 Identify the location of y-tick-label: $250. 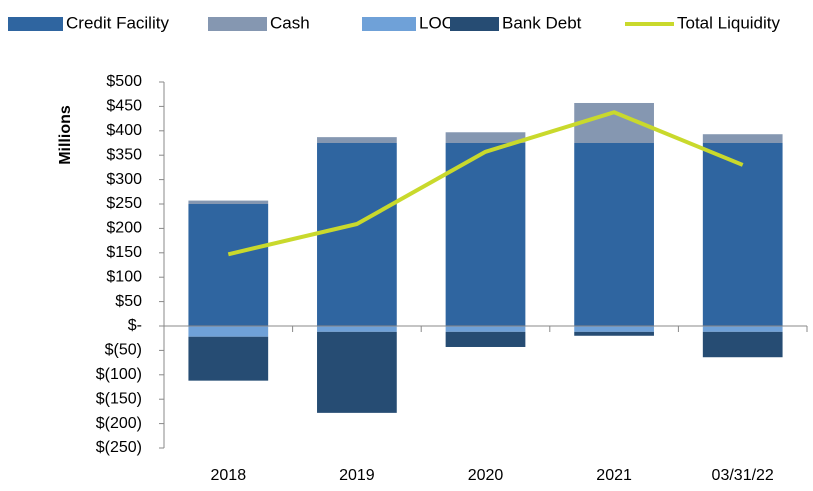
(124, 203).